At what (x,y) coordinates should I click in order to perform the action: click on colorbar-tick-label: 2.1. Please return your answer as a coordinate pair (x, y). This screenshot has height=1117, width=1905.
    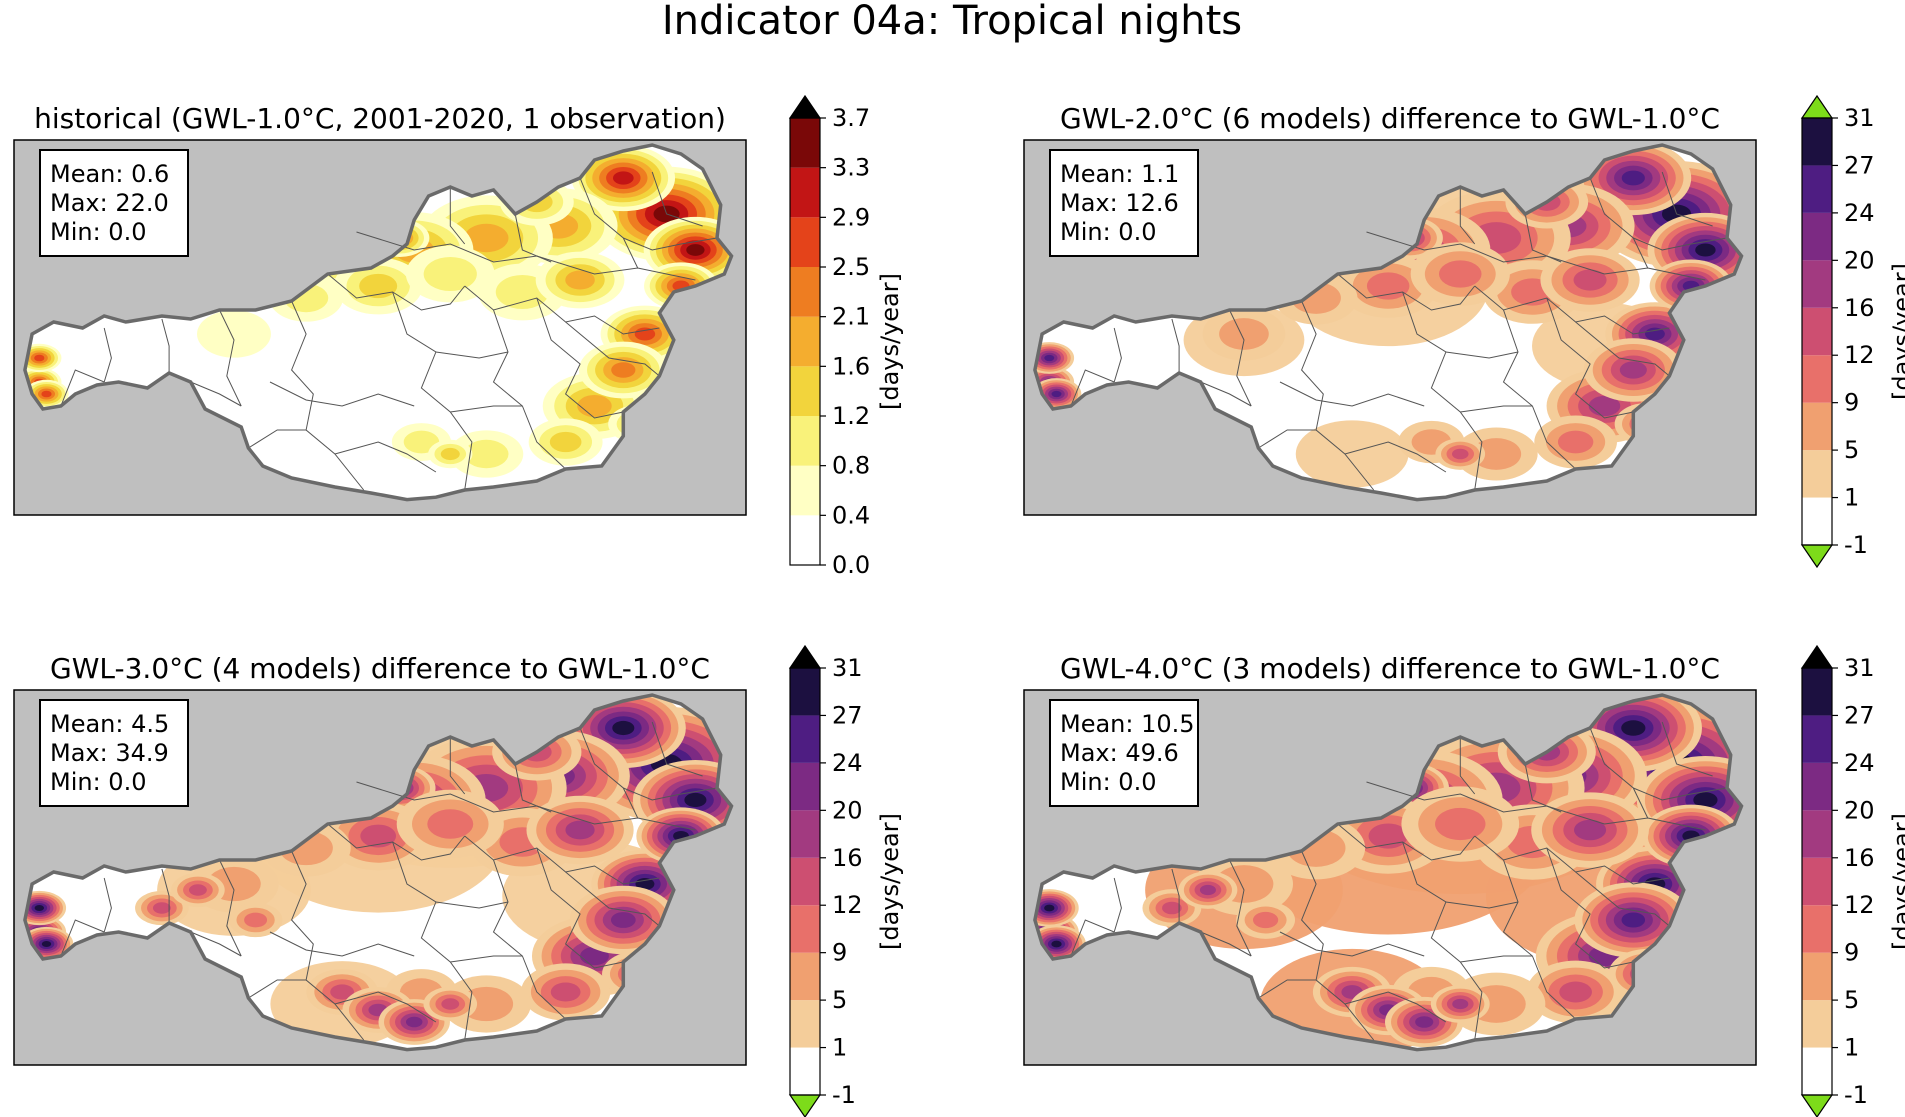
    Looking at the image, I should click on (851, 317).